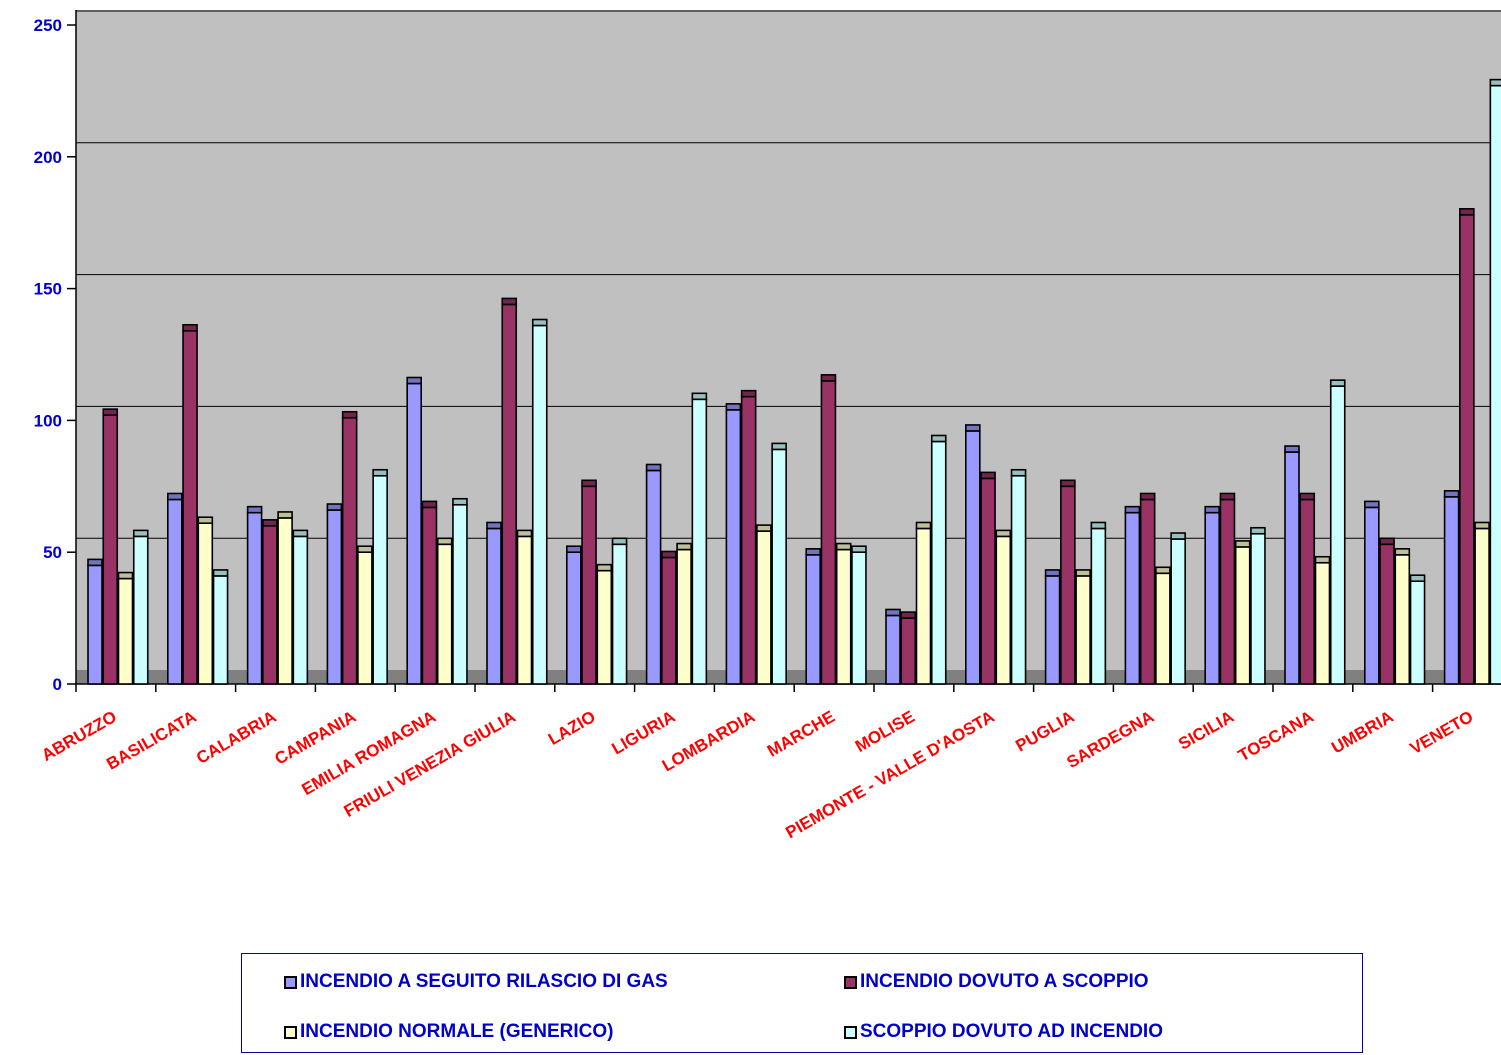 Image resolution: width=1501 pixels, height=1055 pixels. I want to click on x-tick-label-4: EMILIA ROMAGNA, so click(368, 753).